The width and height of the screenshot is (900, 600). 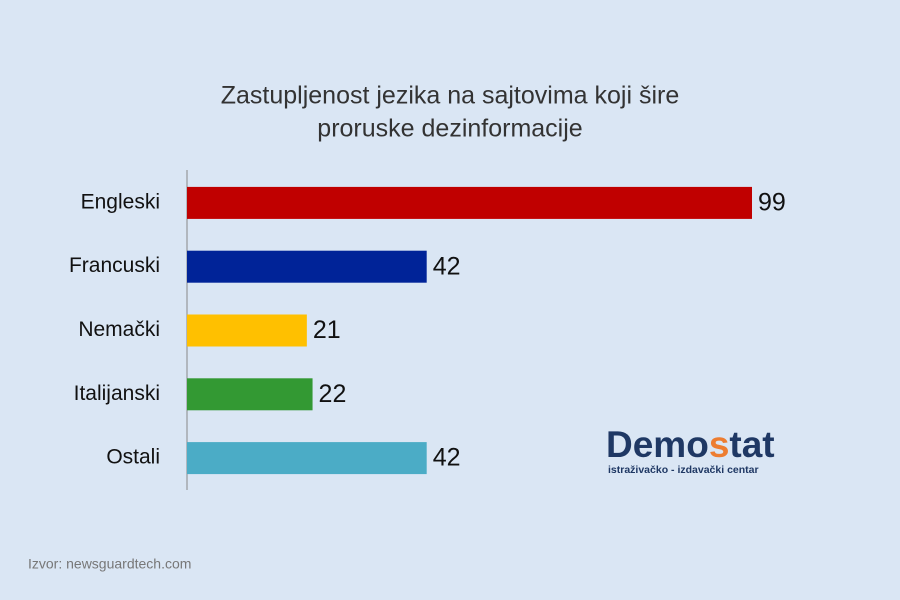 What do you see at coordinates (719, 444) in the screenshot?
I see `logo-part: s` at bounding box center [719, 444].